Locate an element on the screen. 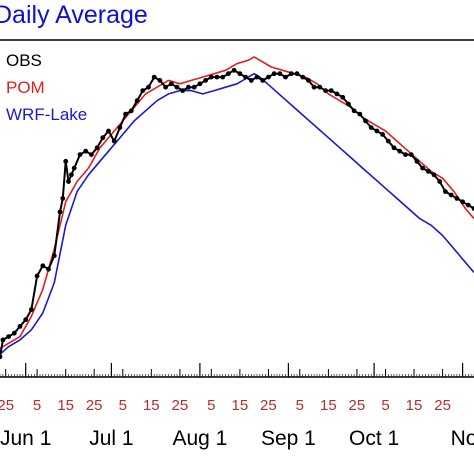  x-month-tick-label: Sep 1 is located at coordinates (288, 438).